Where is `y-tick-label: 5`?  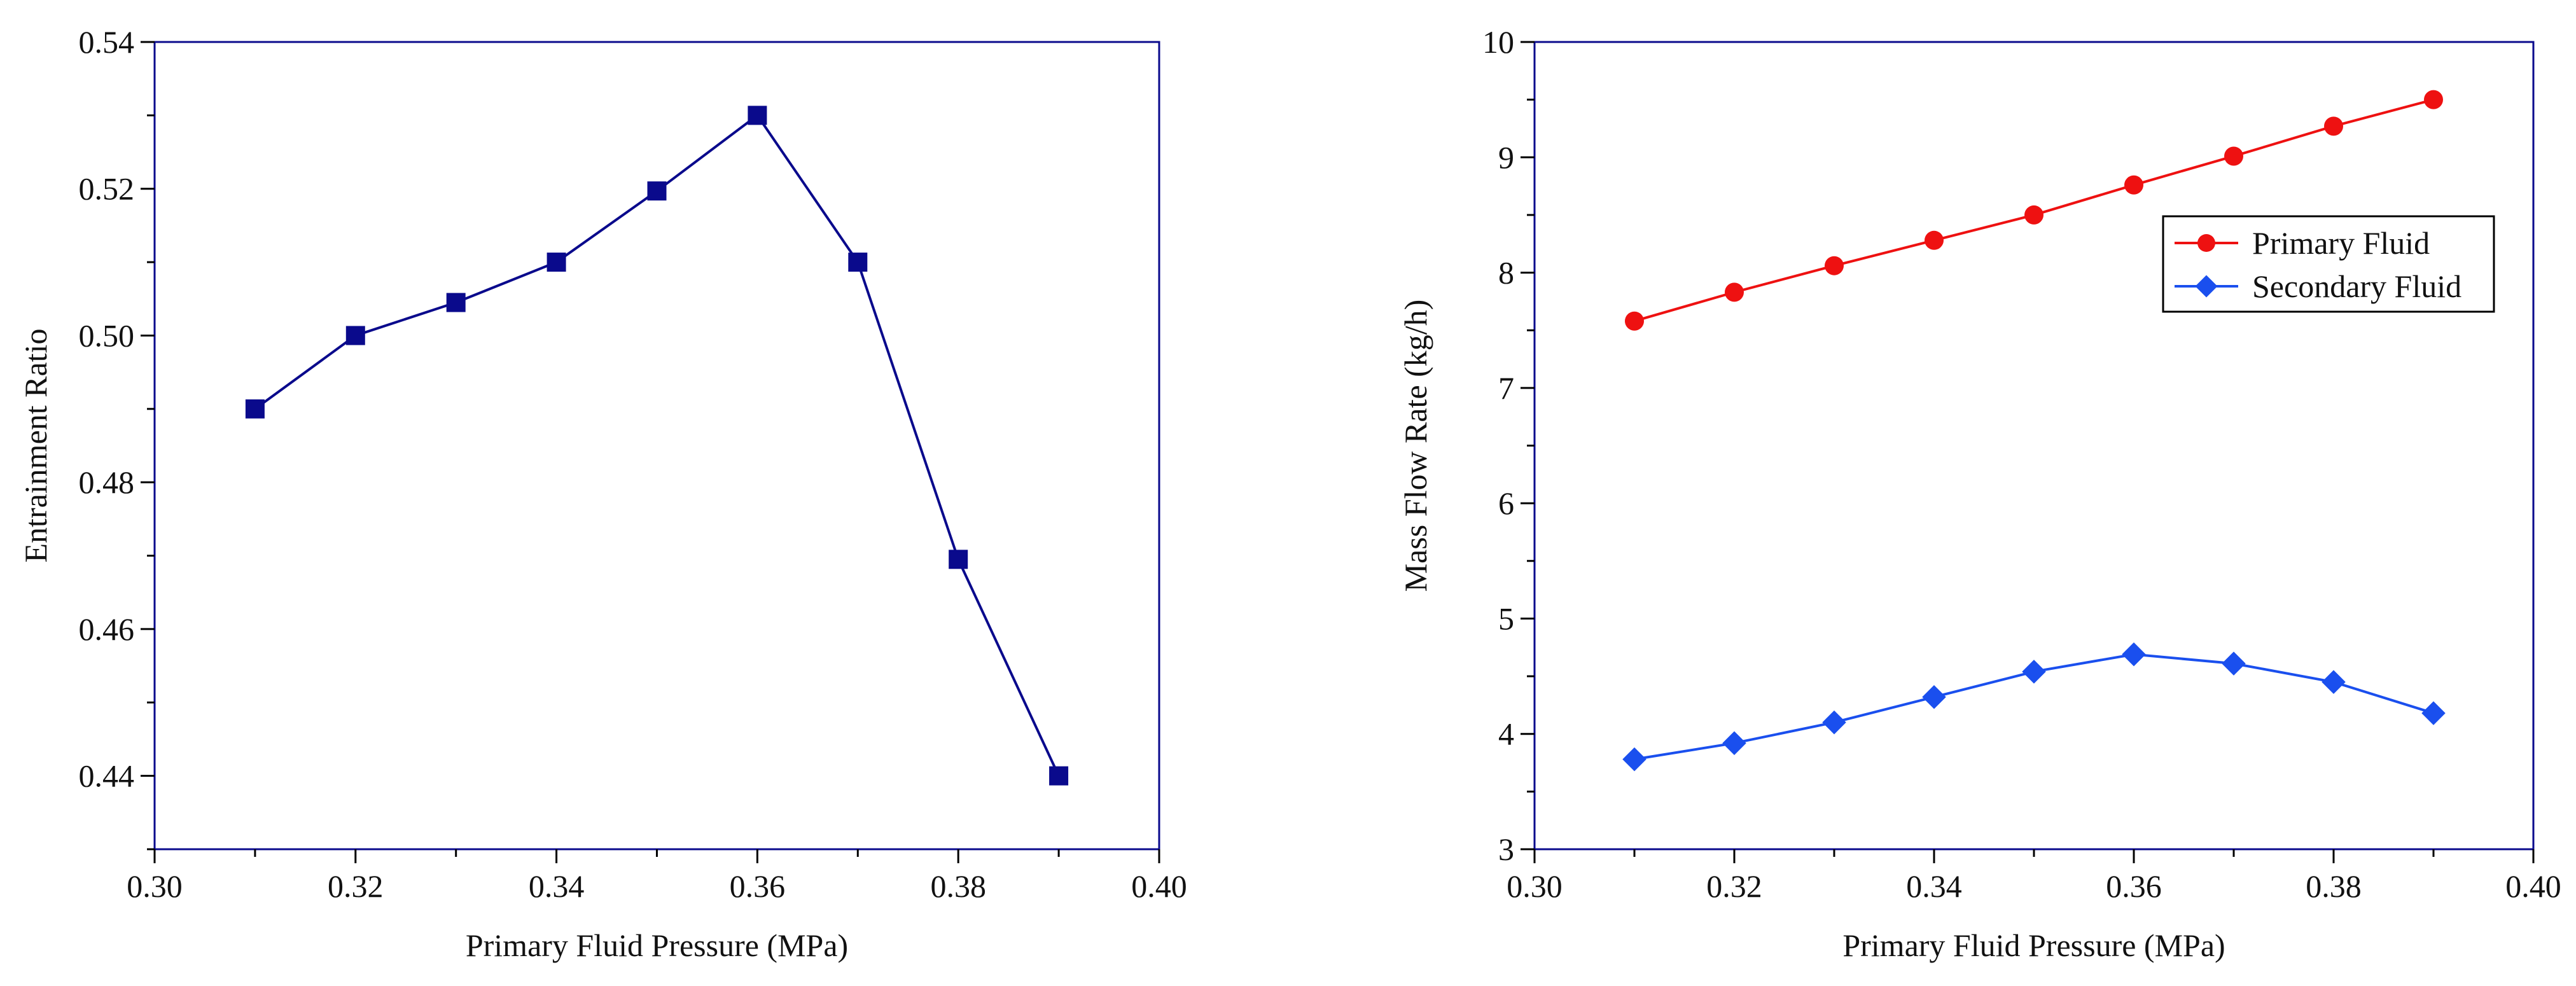 y-tick-label: 5 is located at coordinates (1506, 618).